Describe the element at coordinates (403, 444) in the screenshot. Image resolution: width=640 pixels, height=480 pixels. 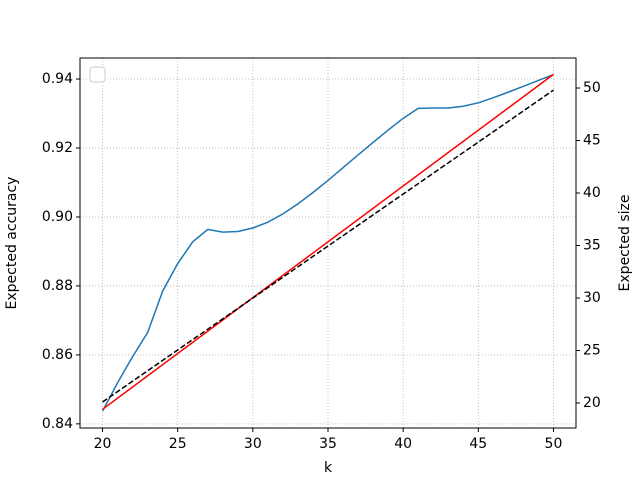
I see `x-tick-label: 40` at that location.